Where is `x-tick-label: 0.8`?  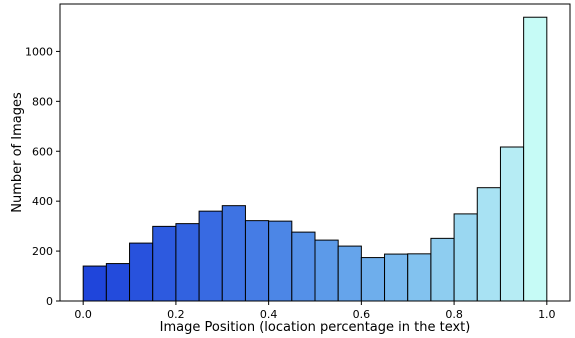
x-tick-label: 0.8 is located at coordinates (454, 314).